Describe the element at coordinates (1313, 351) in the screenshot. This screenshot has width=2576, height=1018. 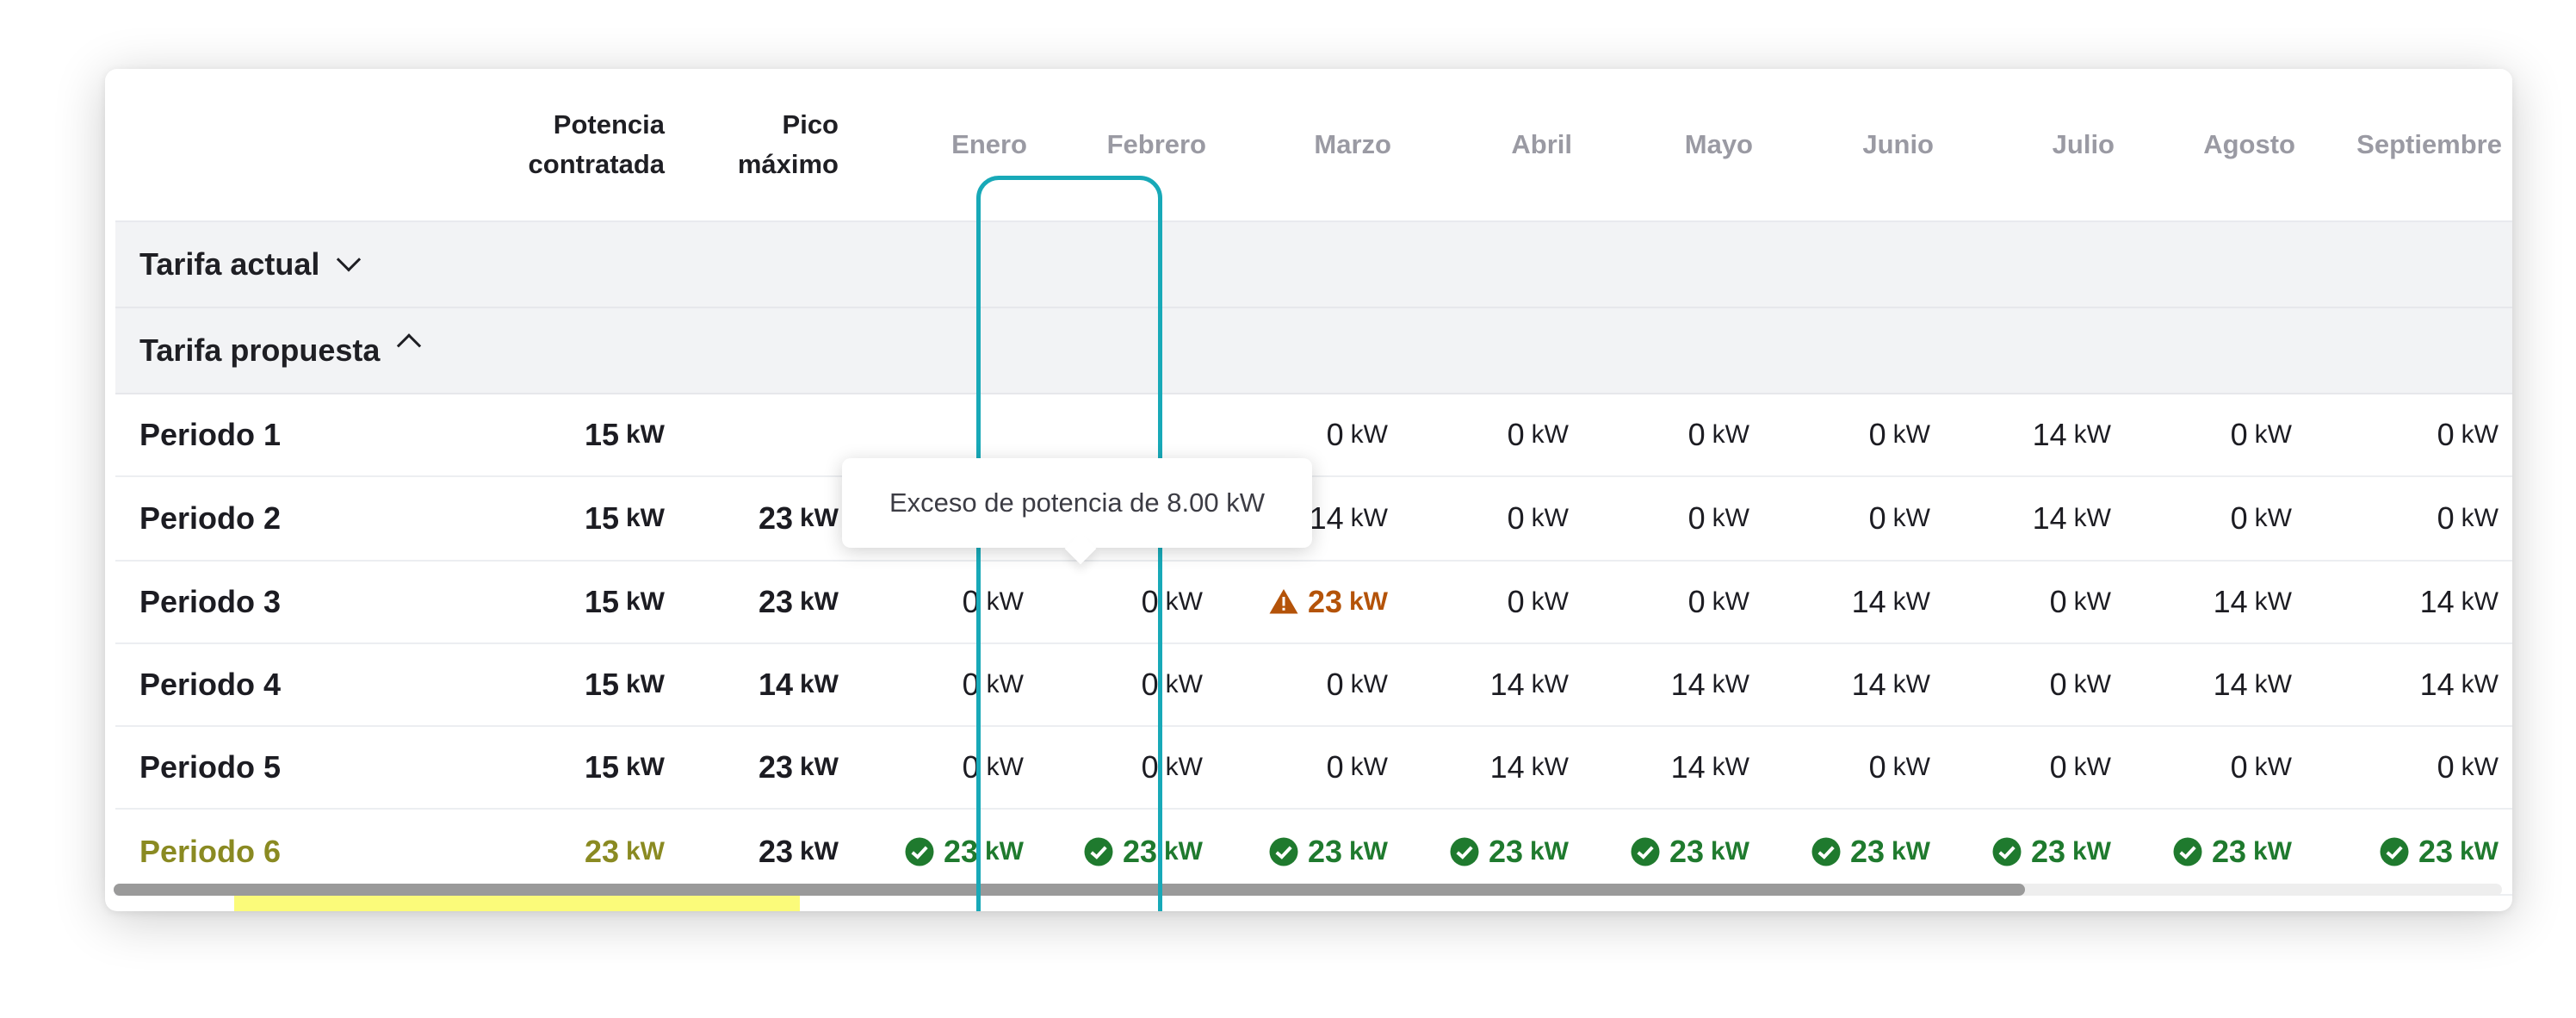
I see `group-proposed: Tarifa propuesta` at that location.